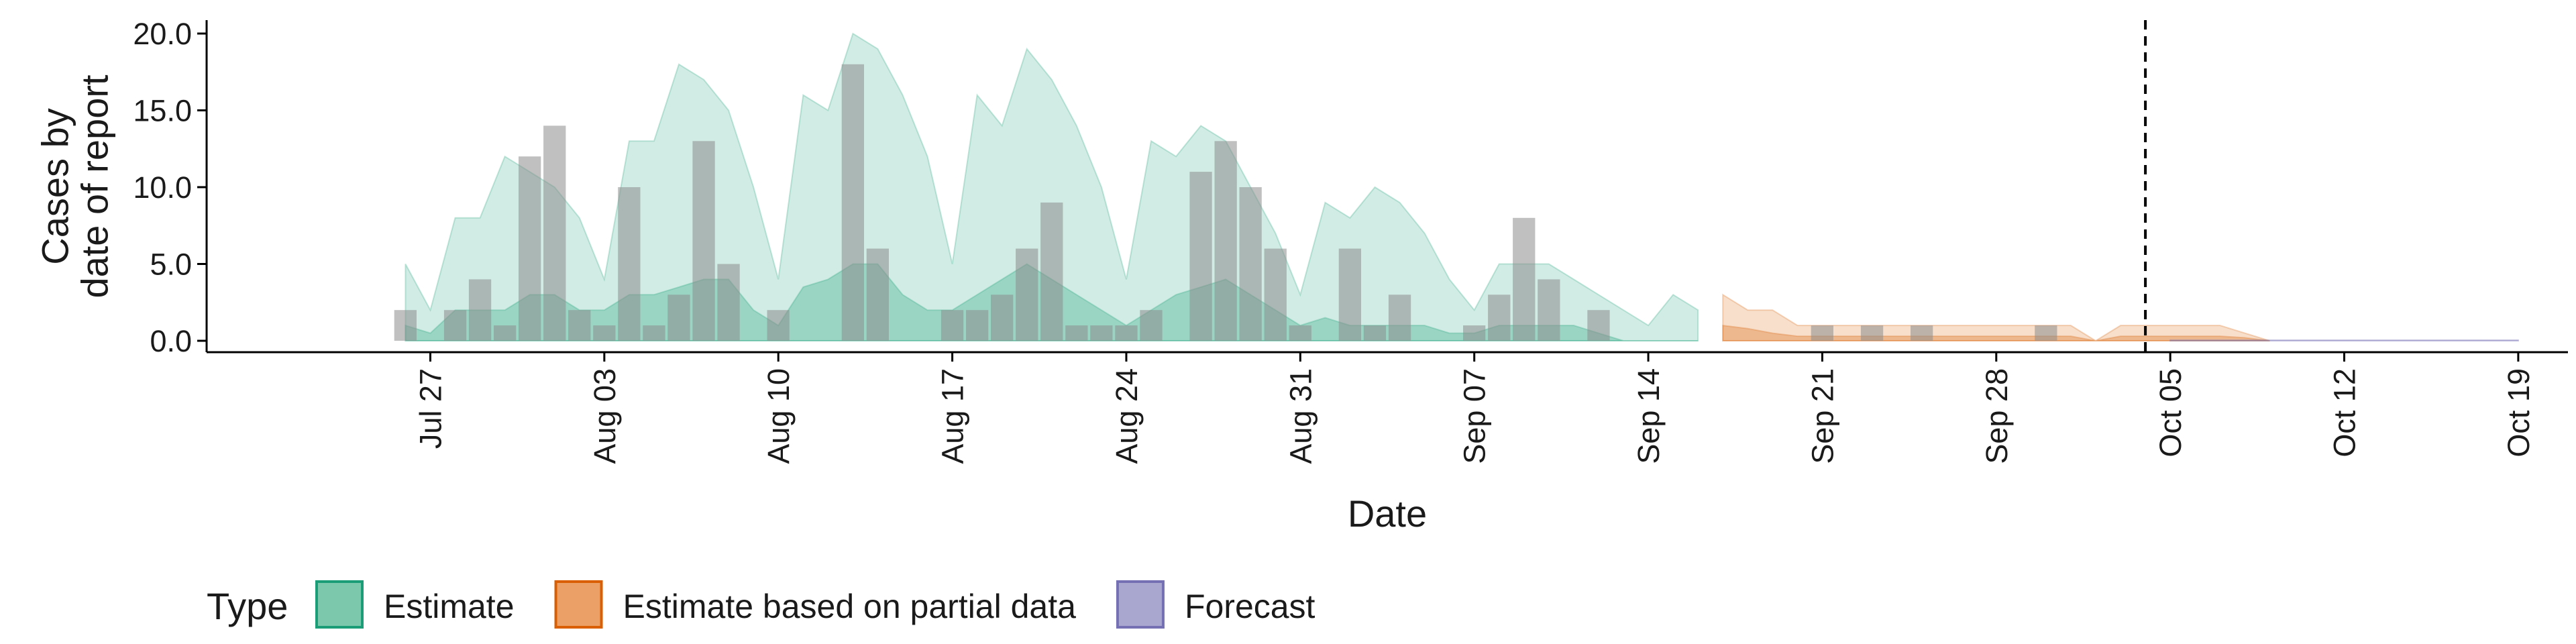  I want to click on x-tick-label: Oct 05, so click(2170, 413).